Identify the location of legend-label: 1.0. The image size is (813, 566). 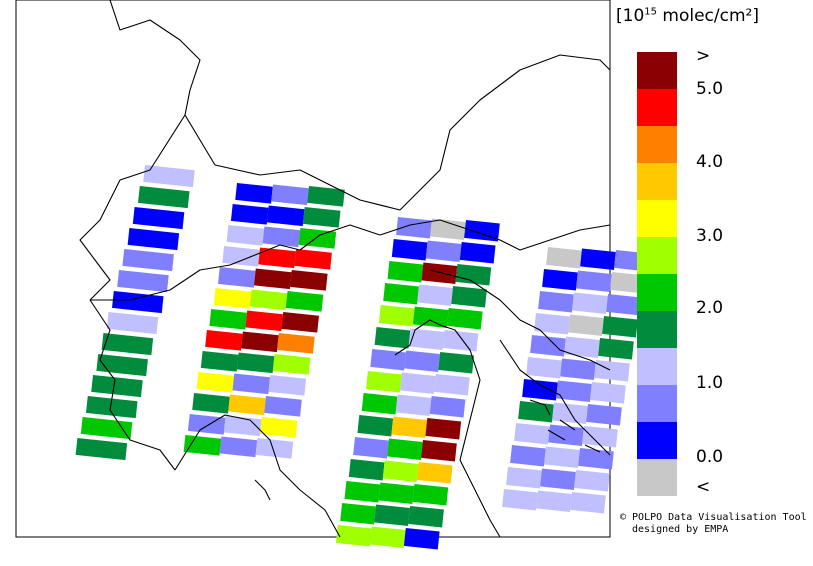
(710, 383).